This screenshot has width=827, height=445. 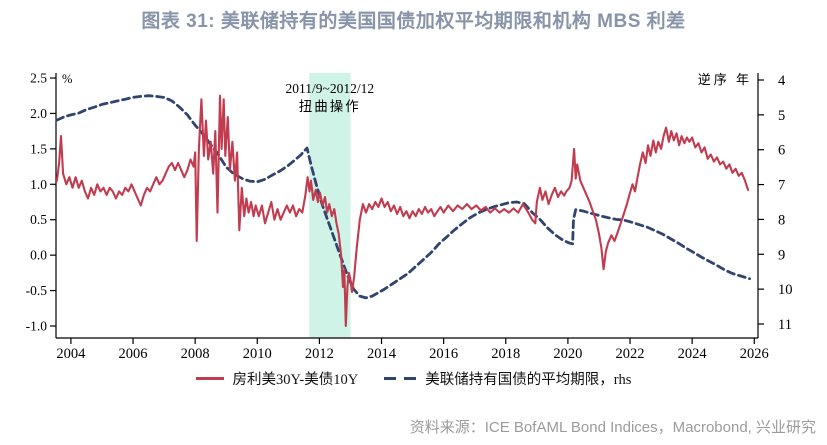 What do you see at coordinates (785, 290) in the screenshot?
I see `right-axis-tick-label: 10` at bounding box center [785, 290].